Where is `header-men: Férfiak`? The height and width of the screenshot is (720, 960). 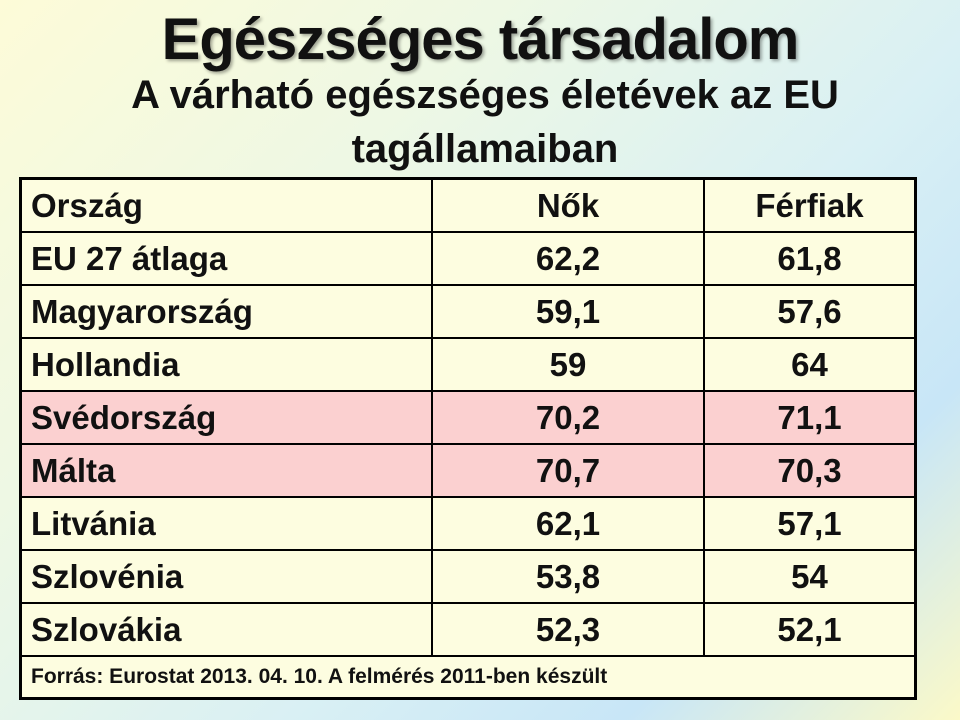
header-men: Férfiak is located at coordinates (810, 205).